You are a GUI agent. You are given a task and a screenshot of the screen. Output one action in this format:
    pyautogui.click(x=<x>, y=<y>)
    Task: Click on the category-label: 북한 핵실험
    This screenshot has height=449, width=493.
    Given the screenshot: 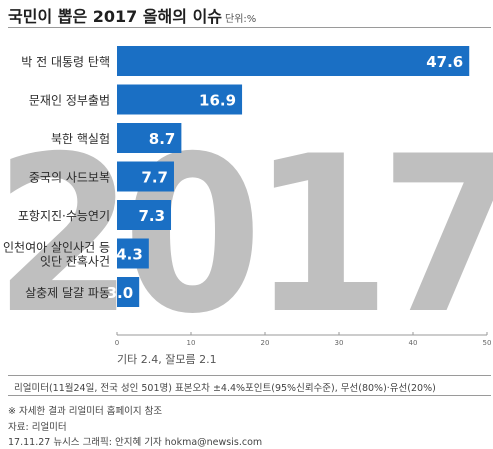 What is the action you would take?
    pyautogui.click(x=80, y=139)
    